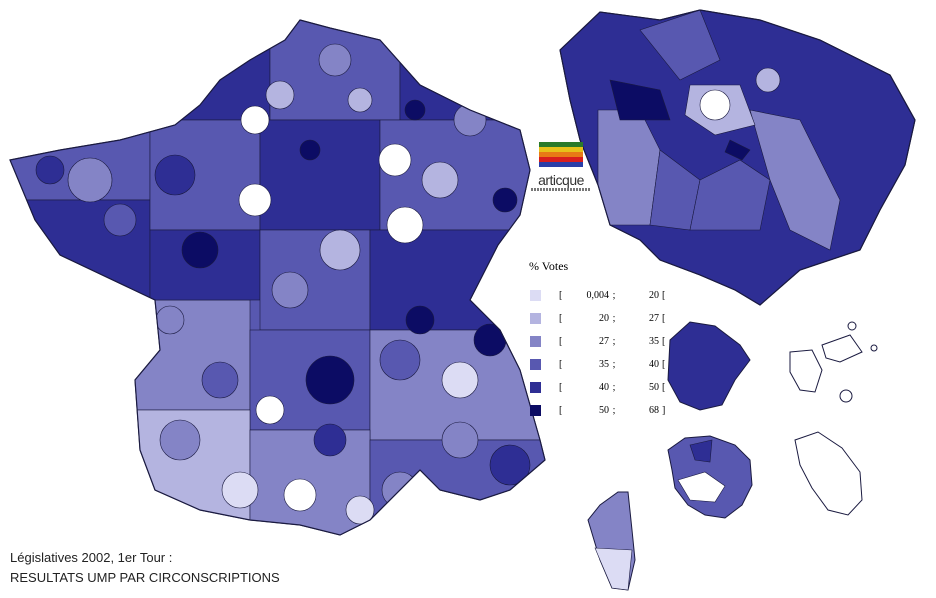 This screenshot has width=936, height=598. I want to click on legend-high: 35, so click(654, 341).